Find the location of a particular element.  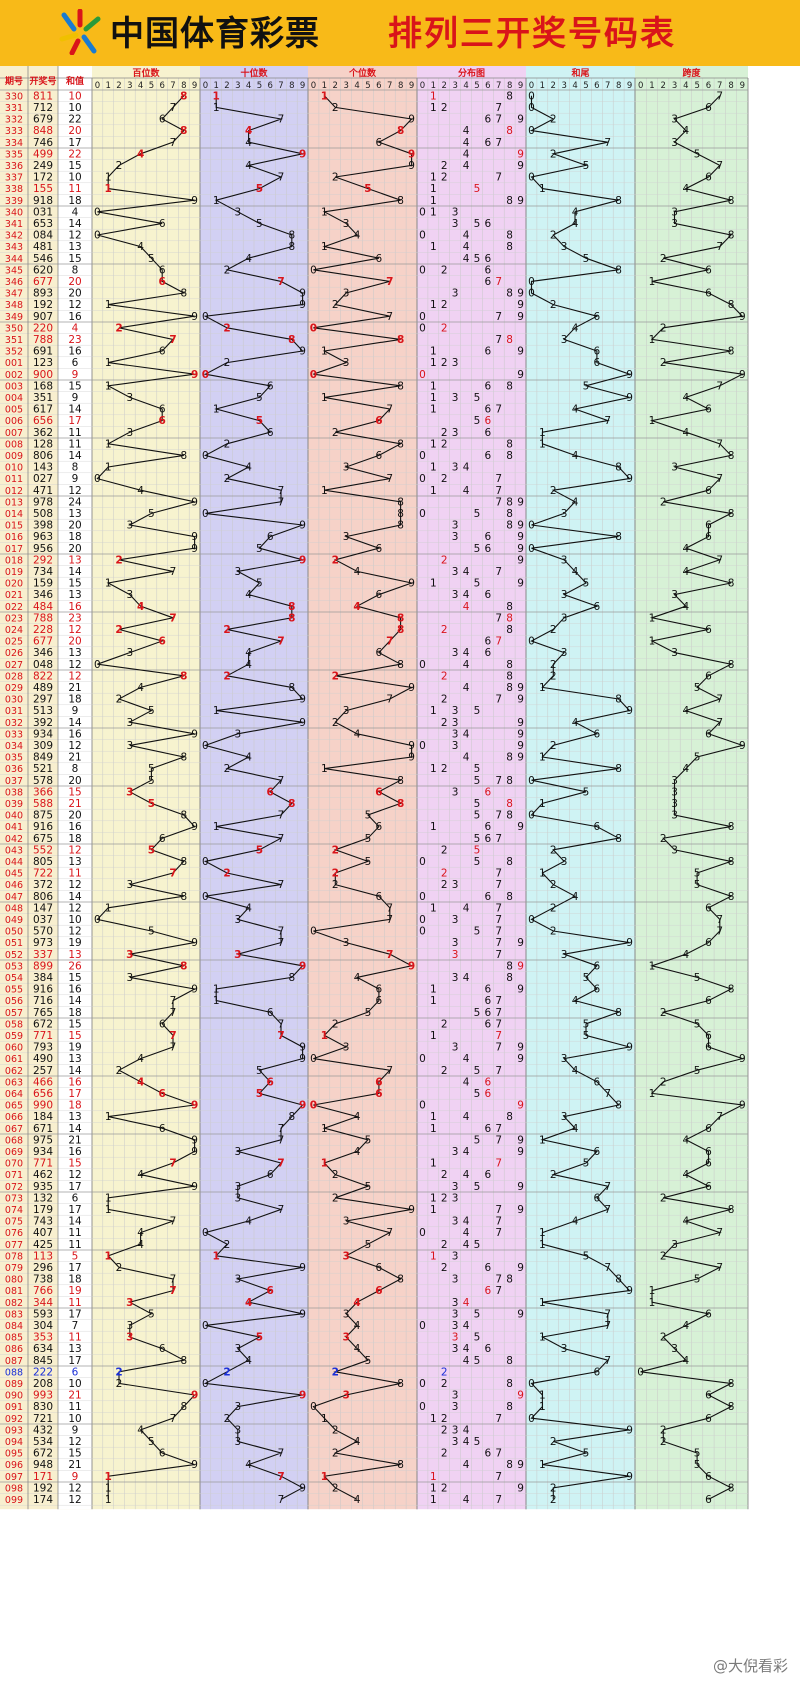

distribution-digit: 5 is located at coordinates (477, 1314).